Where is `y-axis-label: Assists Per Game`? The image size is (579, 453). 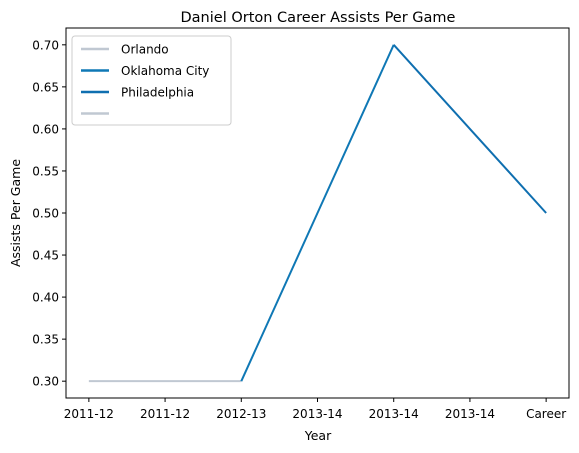
y-axis-label: Assists Per Game is located at coordinates (15, 213).